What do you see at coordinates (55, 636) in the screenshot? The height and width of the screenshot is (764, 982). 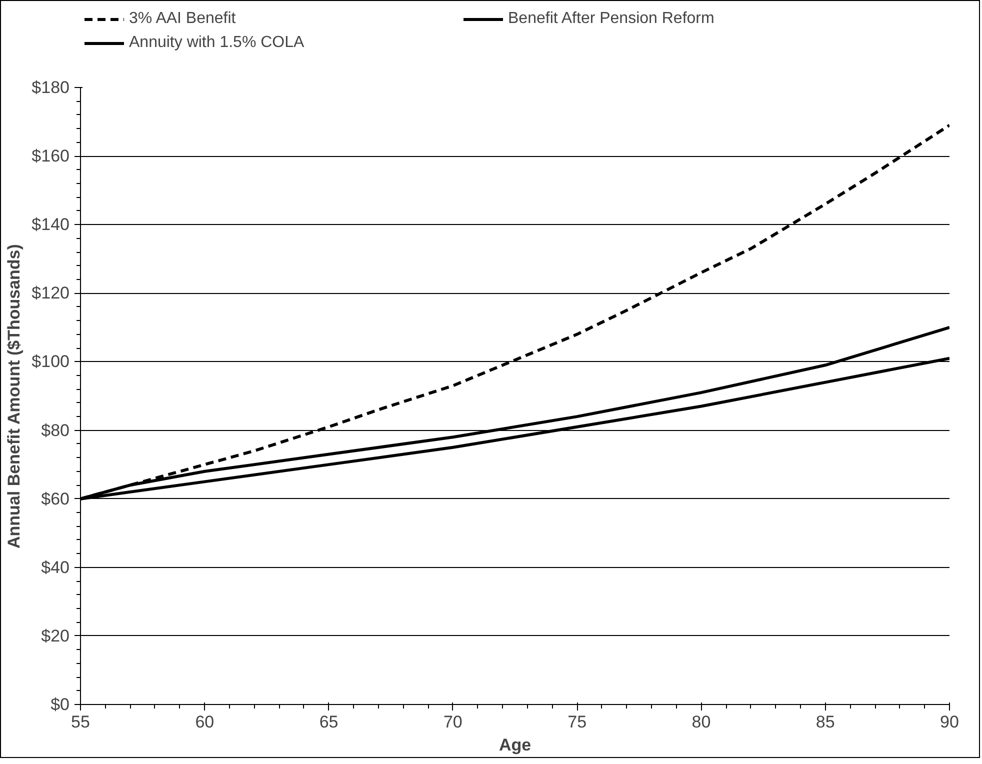 I see `y-tick-label: $20` at bounding box center [55, 636].